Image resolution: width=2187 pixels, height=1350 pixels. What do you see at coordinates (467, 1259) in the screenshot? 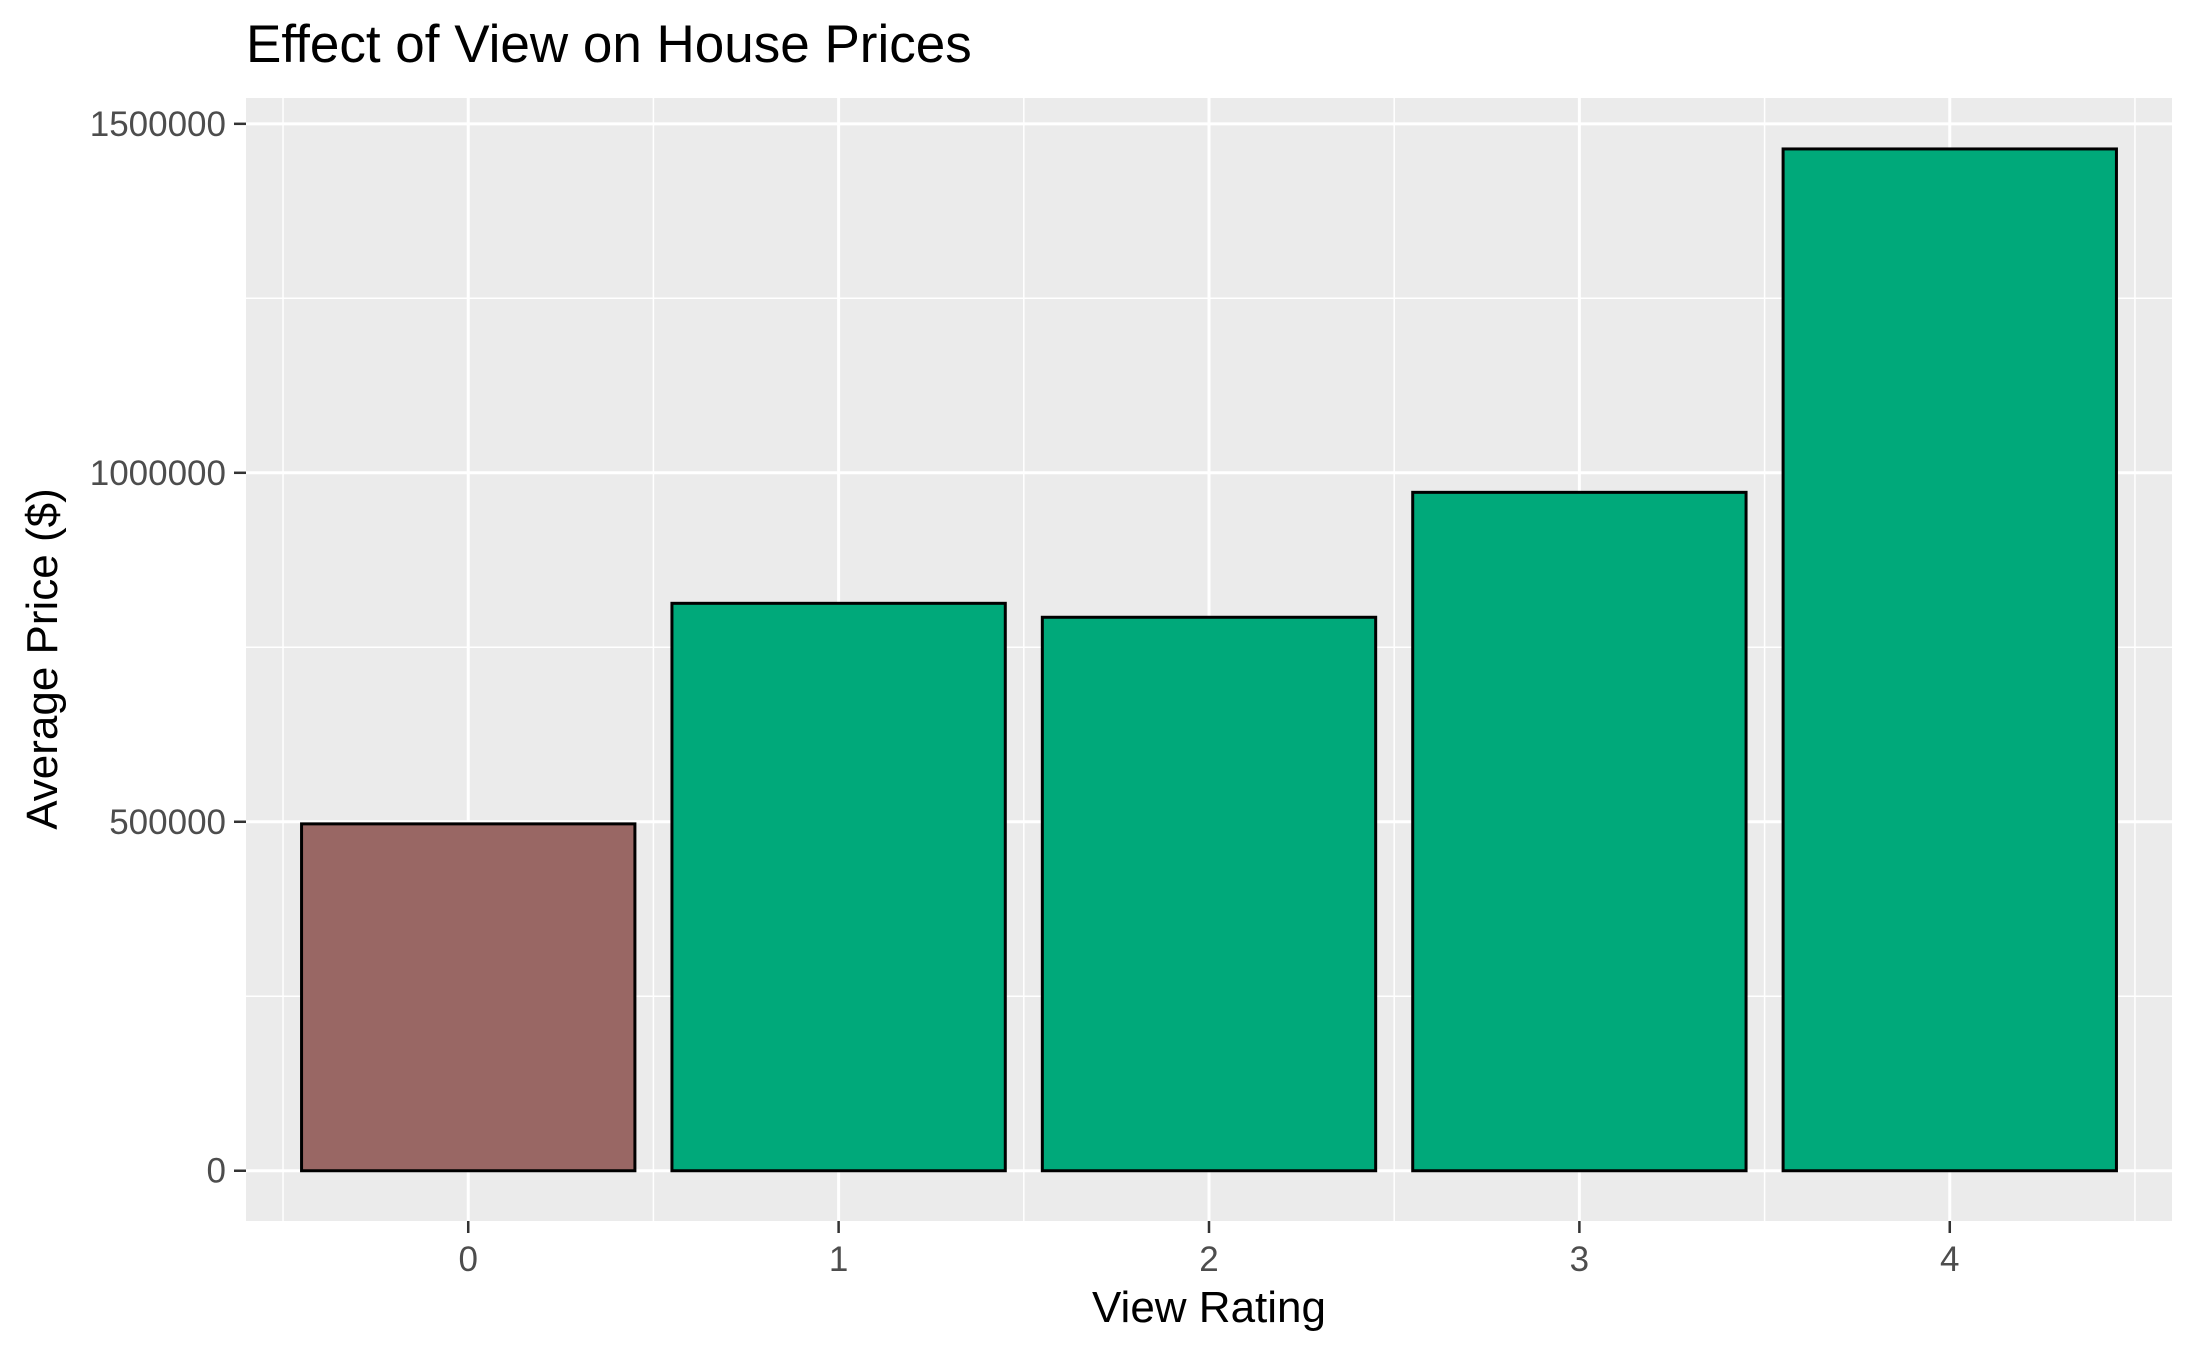
I see `x-tick-label: 0` at bounding box center [467, 1259].